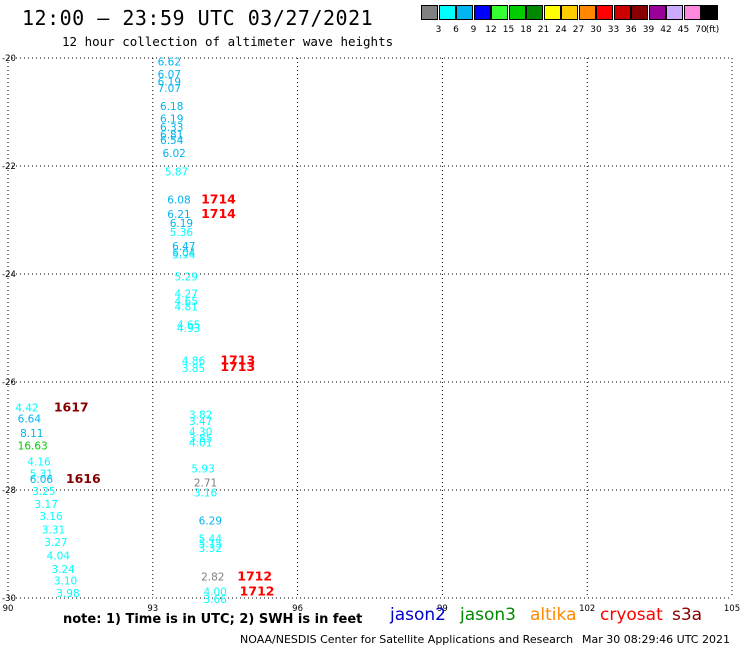  I want to click on lon-tick-label: 99, so click(442, 609).